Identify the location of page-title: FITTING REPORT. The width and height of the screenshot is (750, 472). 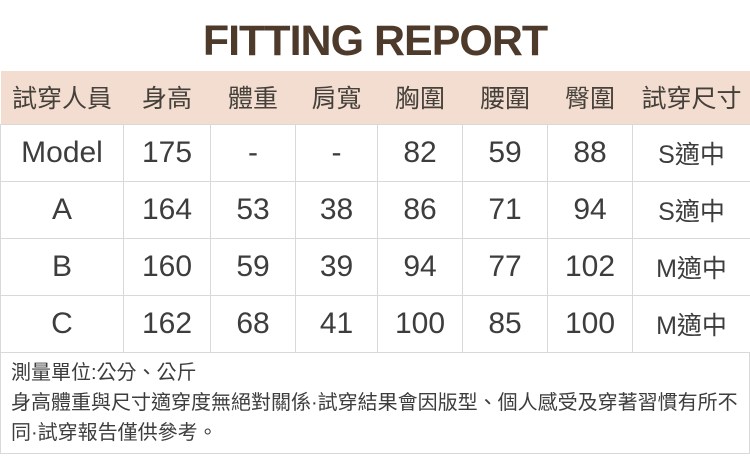
(375, 41).